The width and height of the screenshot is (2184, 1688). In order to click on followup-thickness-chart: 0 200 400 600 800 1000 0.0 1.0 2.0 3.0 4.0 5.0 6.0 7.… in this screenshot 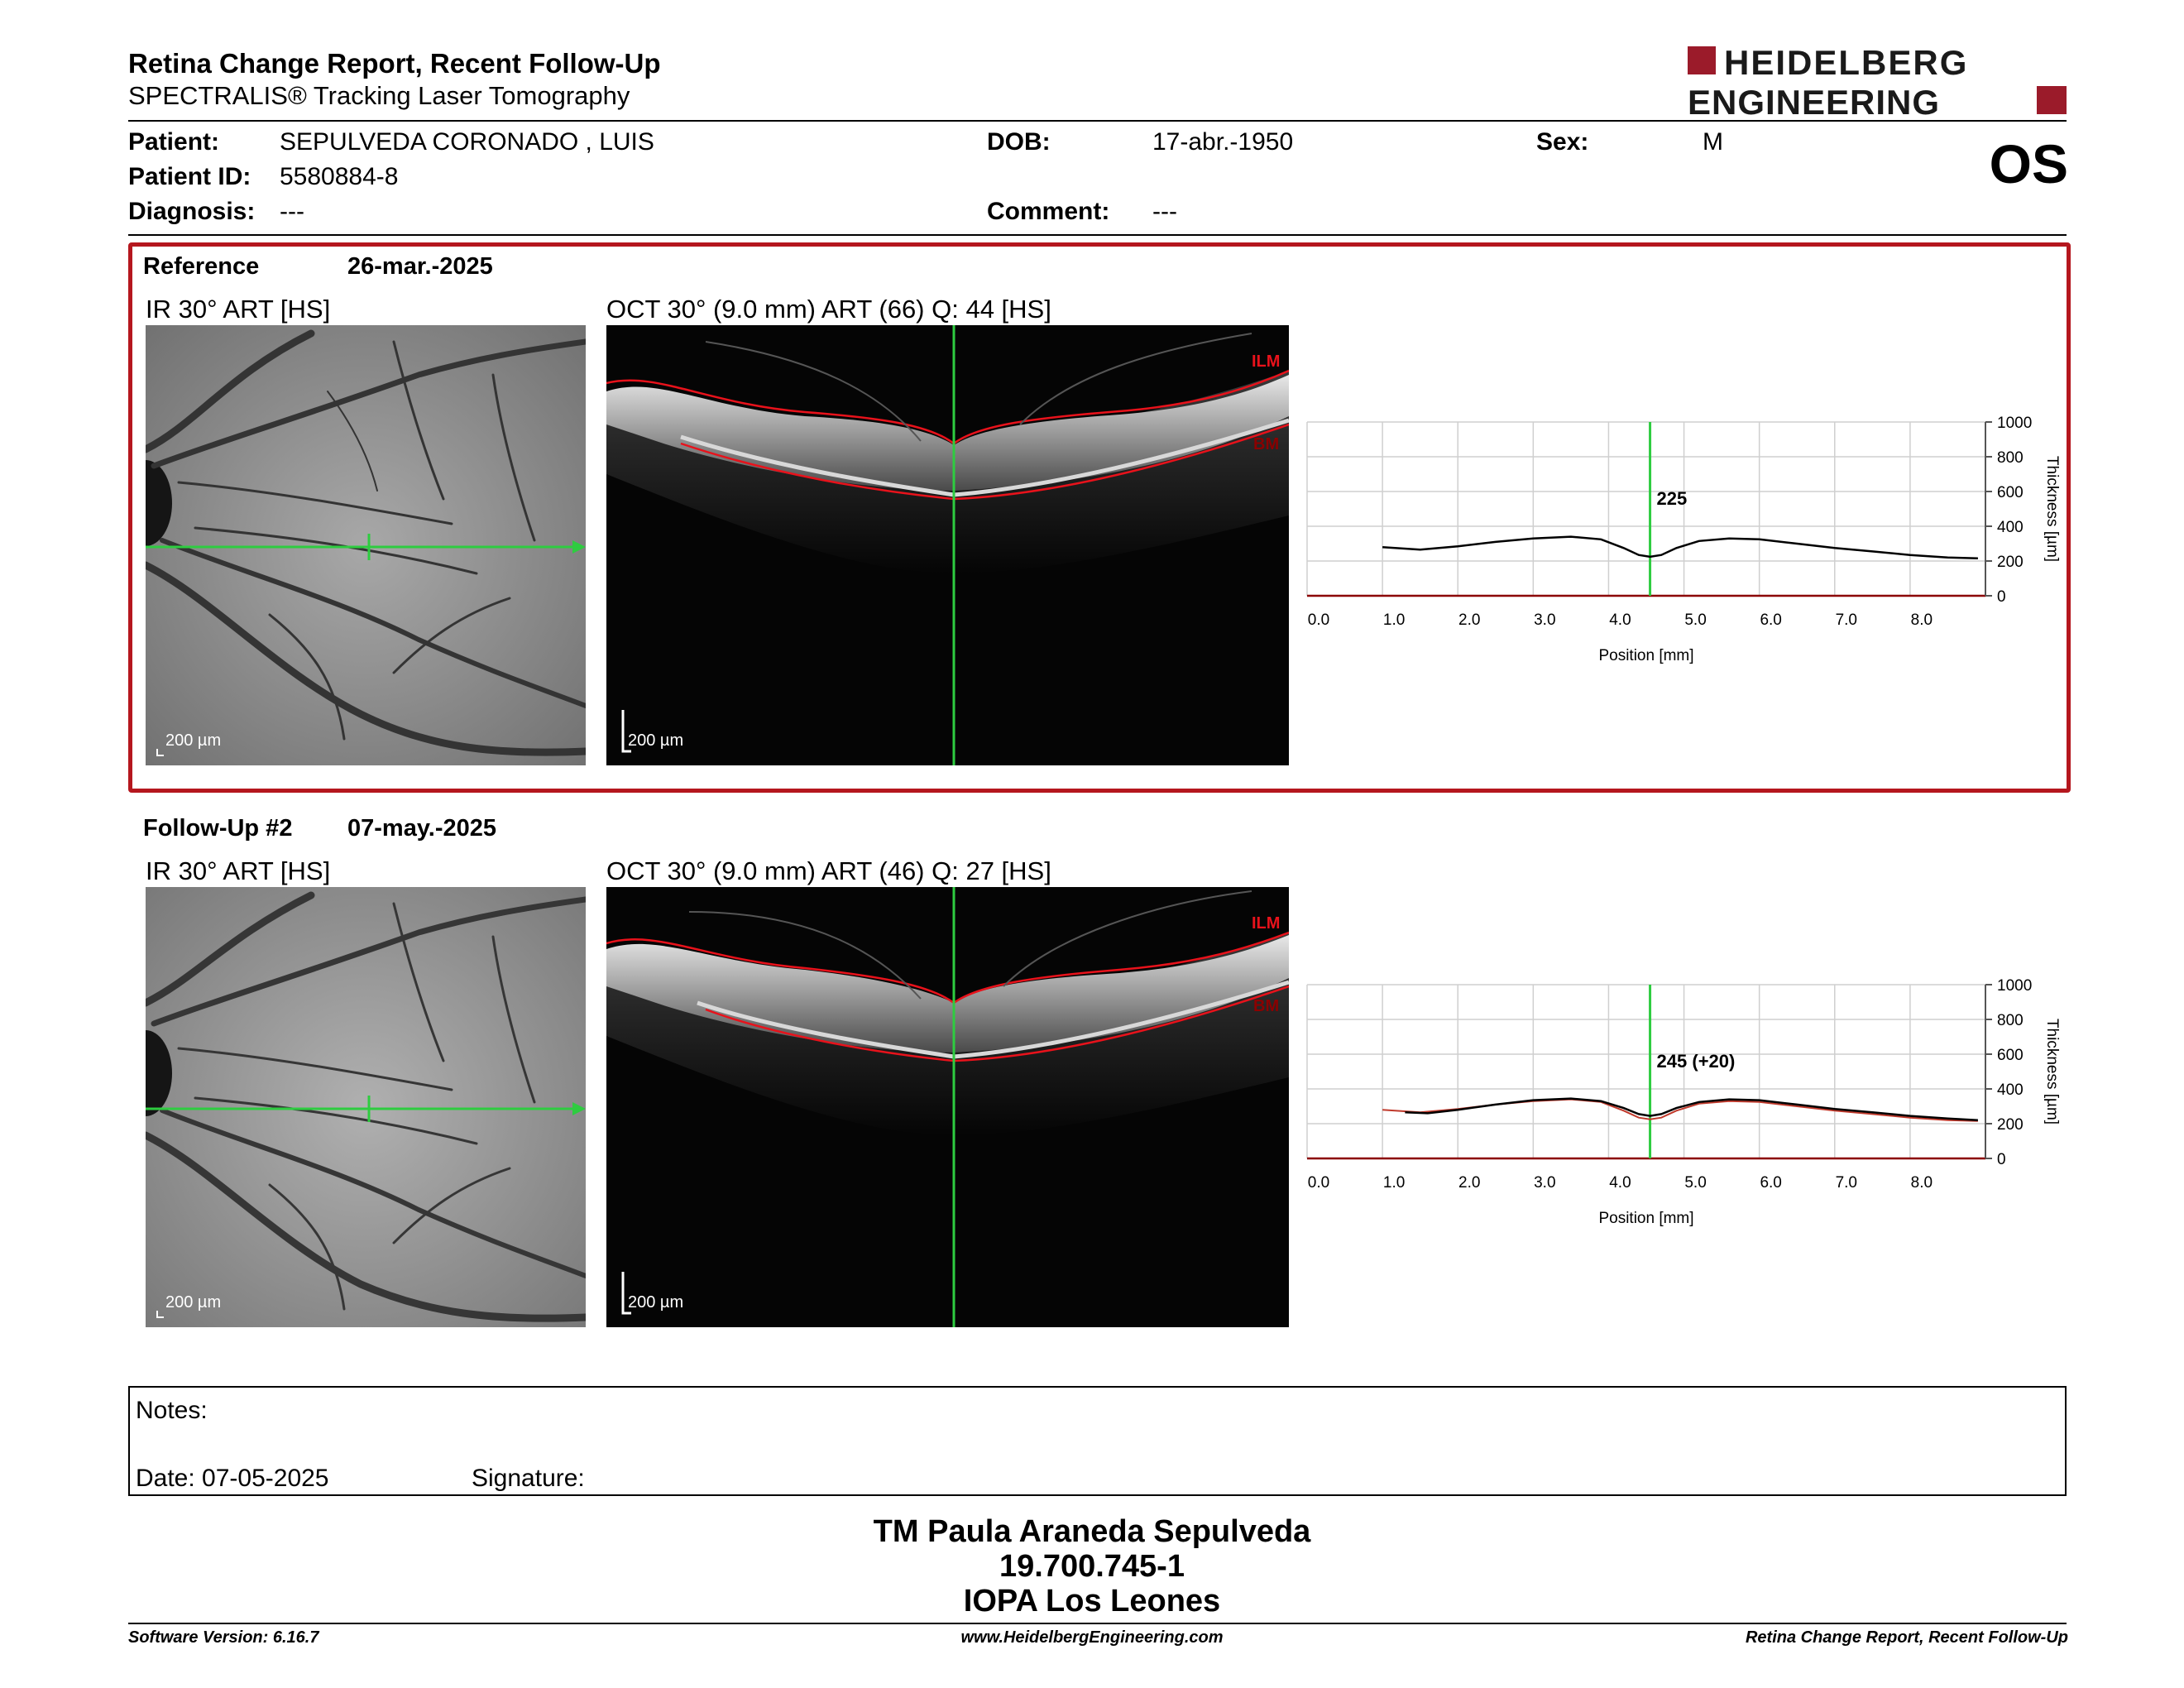, I will do `click(1683, 1102)`.